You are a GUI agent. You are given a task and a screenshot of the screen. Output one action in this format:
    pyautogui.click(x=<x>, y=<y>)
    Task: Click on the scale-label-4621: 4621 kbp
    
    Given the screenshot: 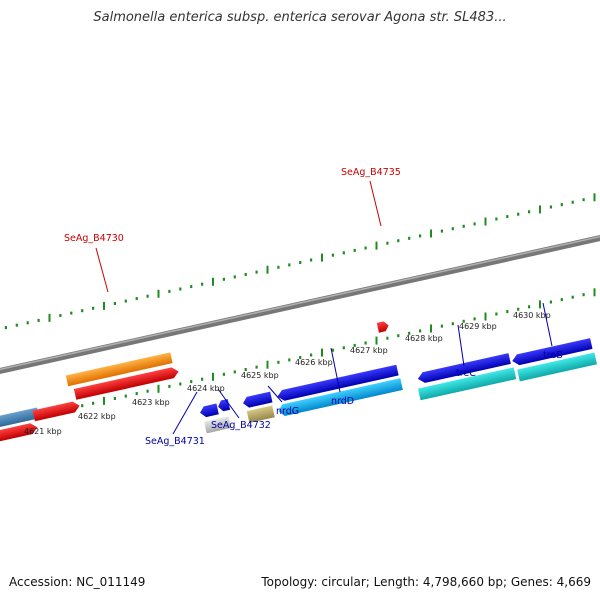 What is the action you would take?
    pyautogui.click(x=43, y=431)
    